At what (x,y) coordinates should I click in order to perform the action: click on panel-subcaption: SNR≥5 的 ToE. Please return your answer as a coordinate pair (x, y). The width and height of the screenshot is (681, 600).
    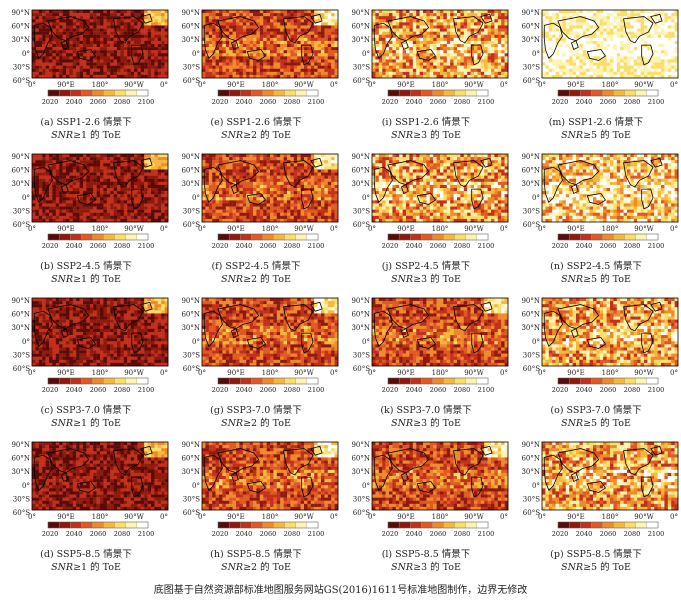
    Looking at the image, I should click on (596, 423).